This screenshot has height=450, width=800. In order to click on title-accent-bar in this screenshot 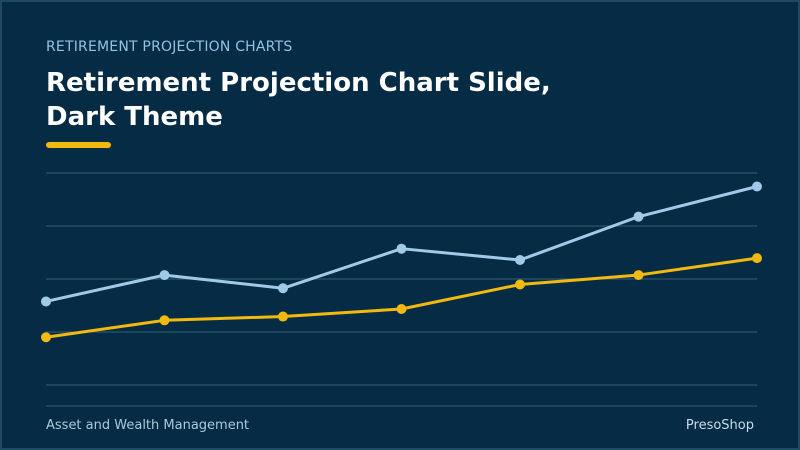, I will do `click(78, 145)`.